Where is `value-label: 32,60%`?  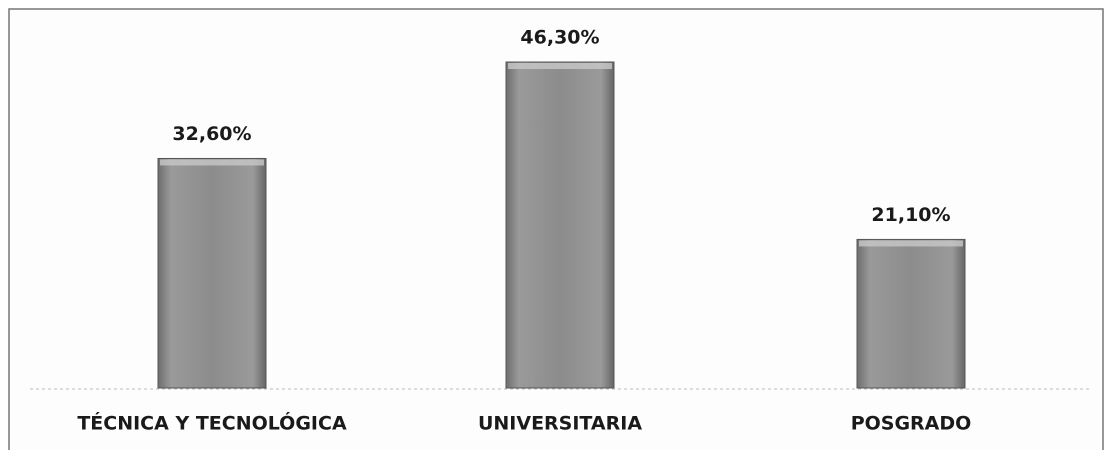
value-label: 32,60% is located at coordinates (211, 134).